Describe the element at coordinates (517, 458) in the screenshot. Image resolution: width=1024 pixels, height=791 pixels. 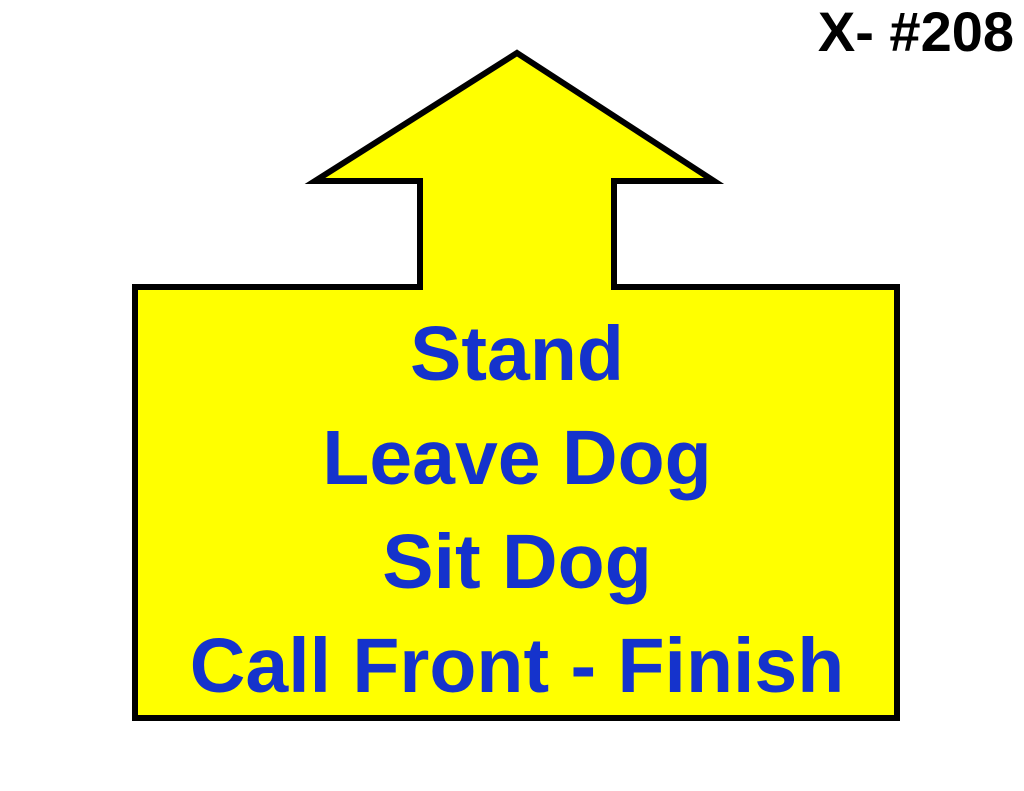
I see `step-leave-dog: Leave Dog` at that location.